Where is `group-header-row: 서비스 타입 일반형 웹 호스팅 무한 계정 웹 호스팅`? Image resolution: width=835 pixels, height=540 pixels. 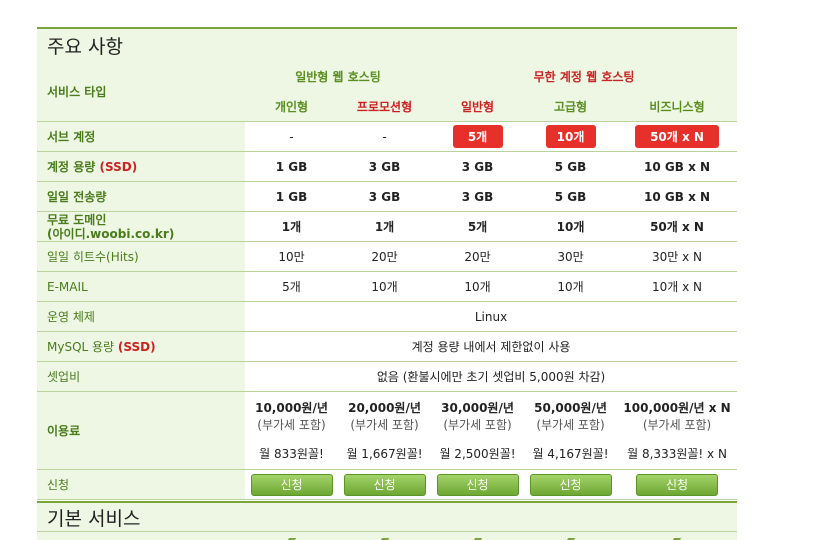
group-header-row: 서비스 타입 일반형 웹 호스팅 무한 계정 웹 호스팅 is located at coordinates (387, 91).